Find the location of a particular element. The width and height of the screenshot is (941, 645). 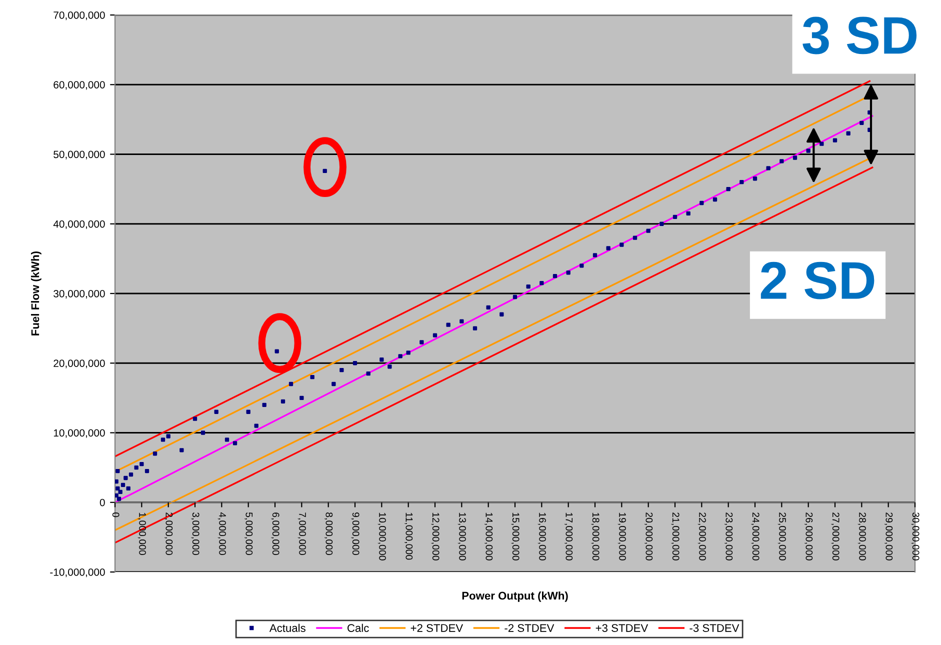

x-tick-label: 24,000,000 is located at coordinates (755, 536).